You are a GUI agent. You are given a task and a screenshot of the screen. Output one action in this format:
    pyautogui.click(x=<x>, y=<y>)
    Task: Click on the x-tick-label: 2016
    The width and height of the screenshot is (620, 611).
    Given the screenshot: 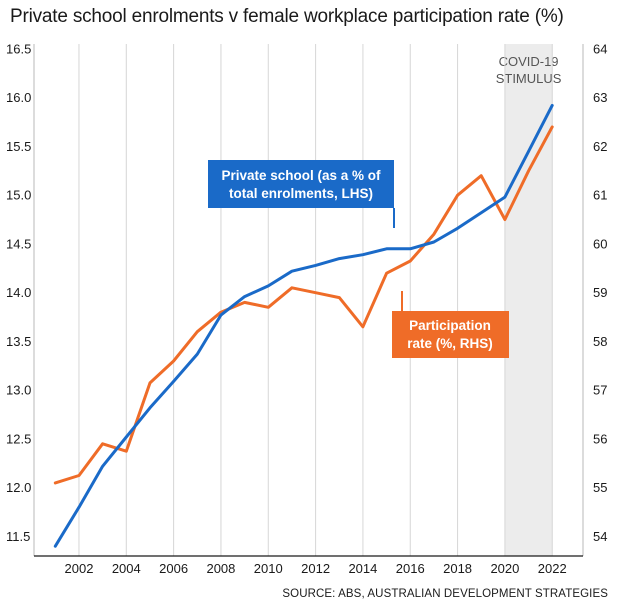 What is the action you would take?
    pyautogui.click(x=410, y=568)
    